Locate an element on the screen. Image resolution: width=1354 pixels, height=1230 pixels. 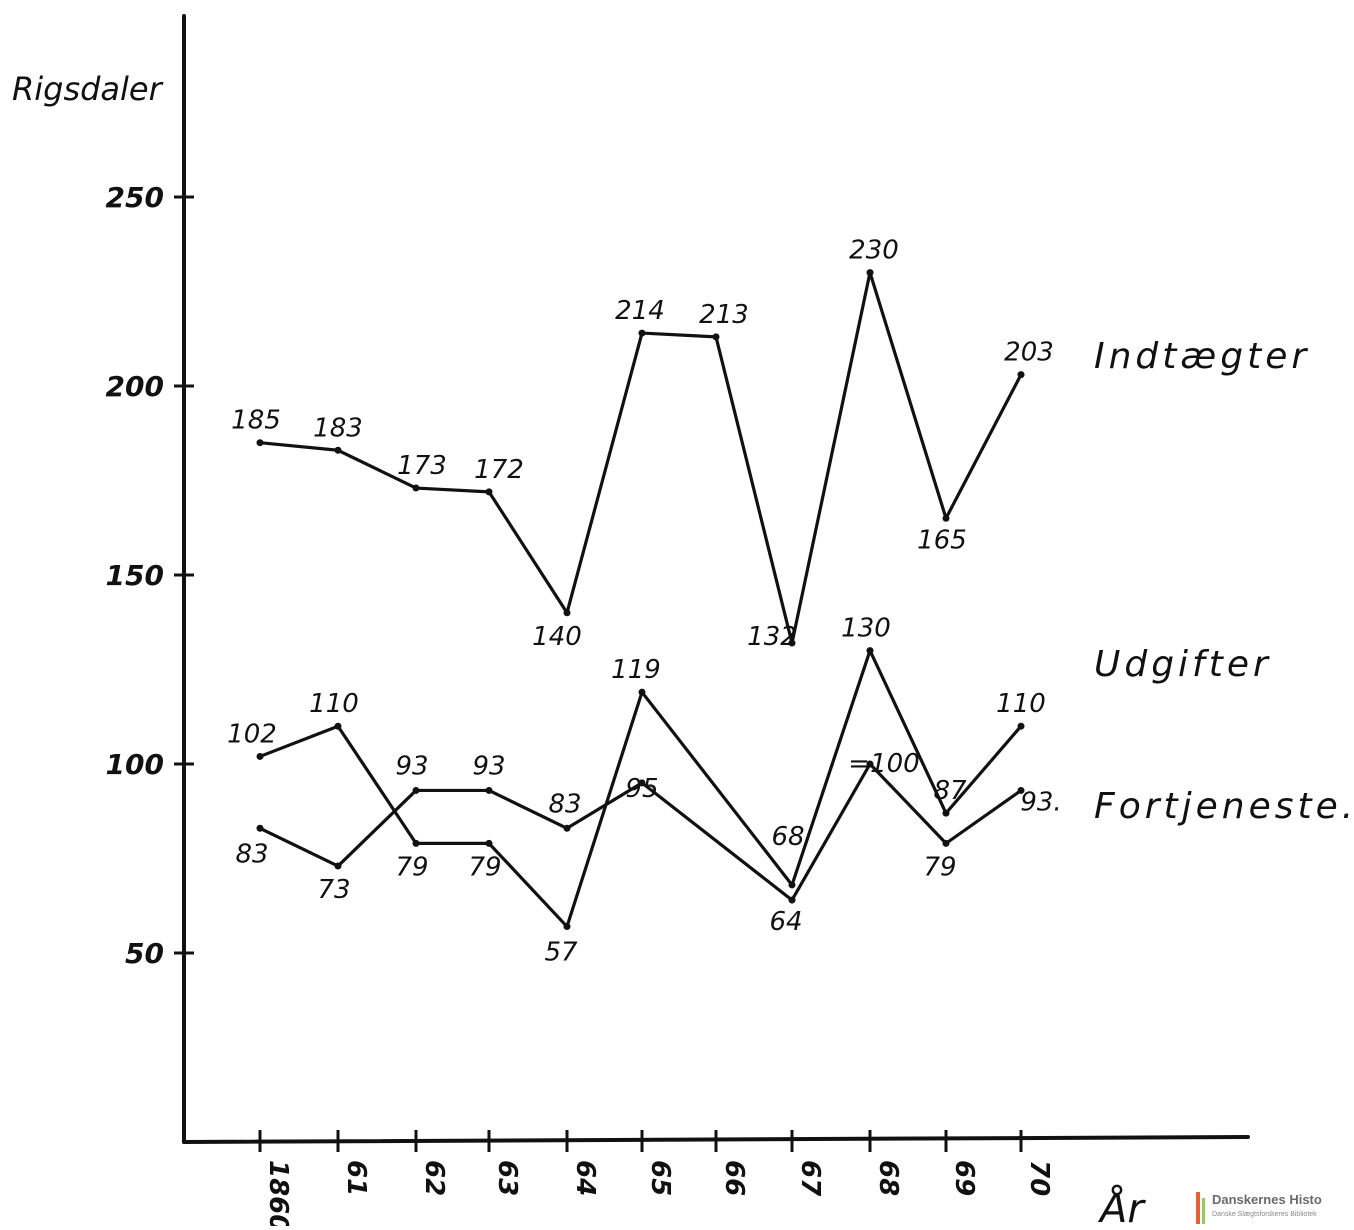
data-label: 87 is located at coordinates (950, 791).